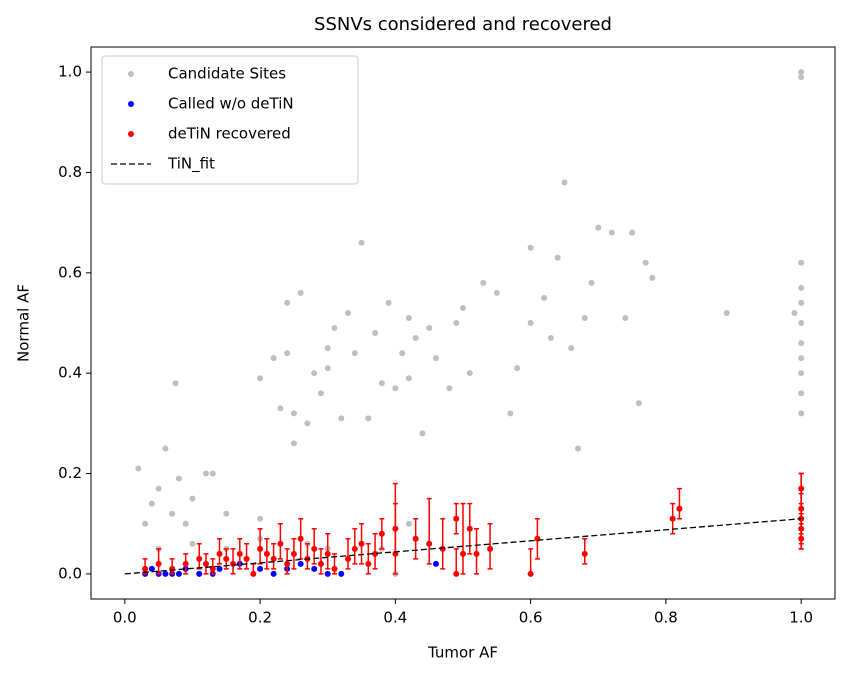 The image size is (853, 678). Describe the element at coordinates (70, 172) in the screenshot. I see `y-tick-label: 0.8` at that location.